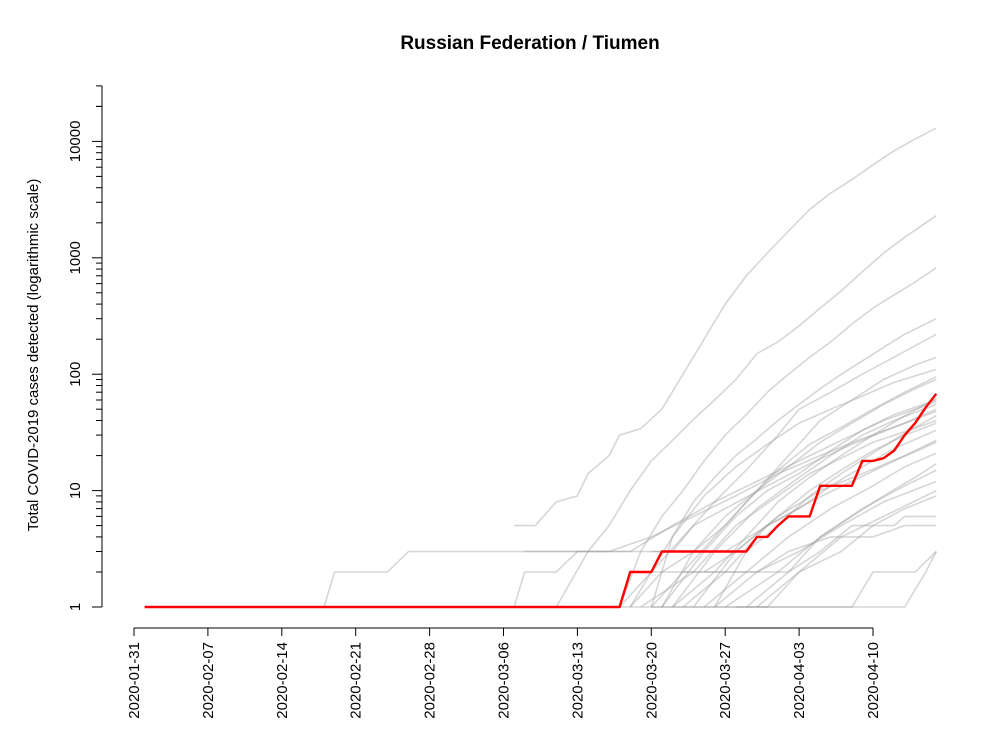  I want to click on y-tick-label: 10, so click(75, 490).